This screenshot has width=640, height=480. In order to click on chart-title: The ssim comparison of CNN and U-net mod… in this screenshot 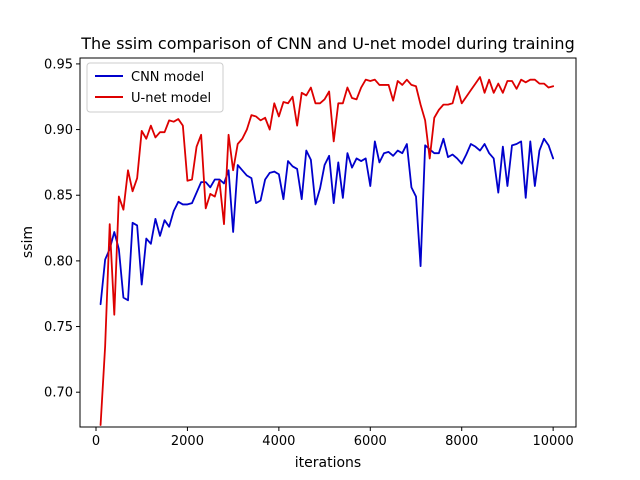, I will do `click(327, 43)`.